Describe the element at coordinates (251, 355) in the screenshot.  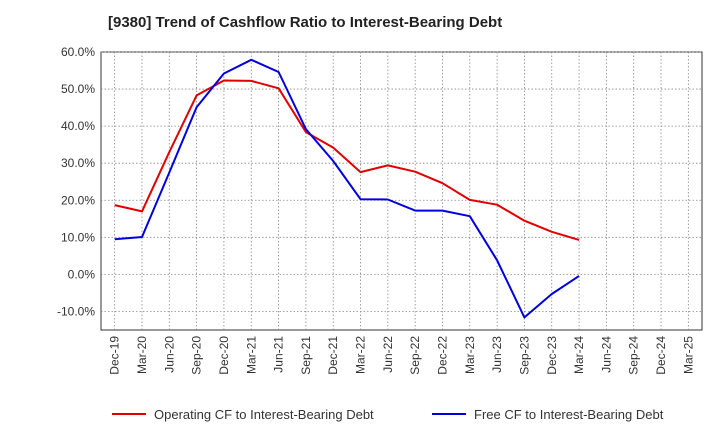
I see `x-tick-label: Mar-21` at that location.